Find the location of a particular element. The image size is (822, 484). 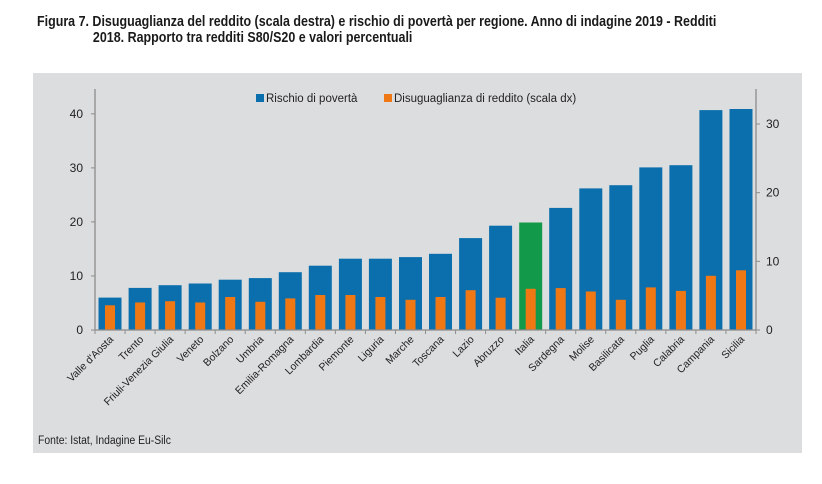

legend-swatch-disuguaglianza is located at coordinates (388, 98).